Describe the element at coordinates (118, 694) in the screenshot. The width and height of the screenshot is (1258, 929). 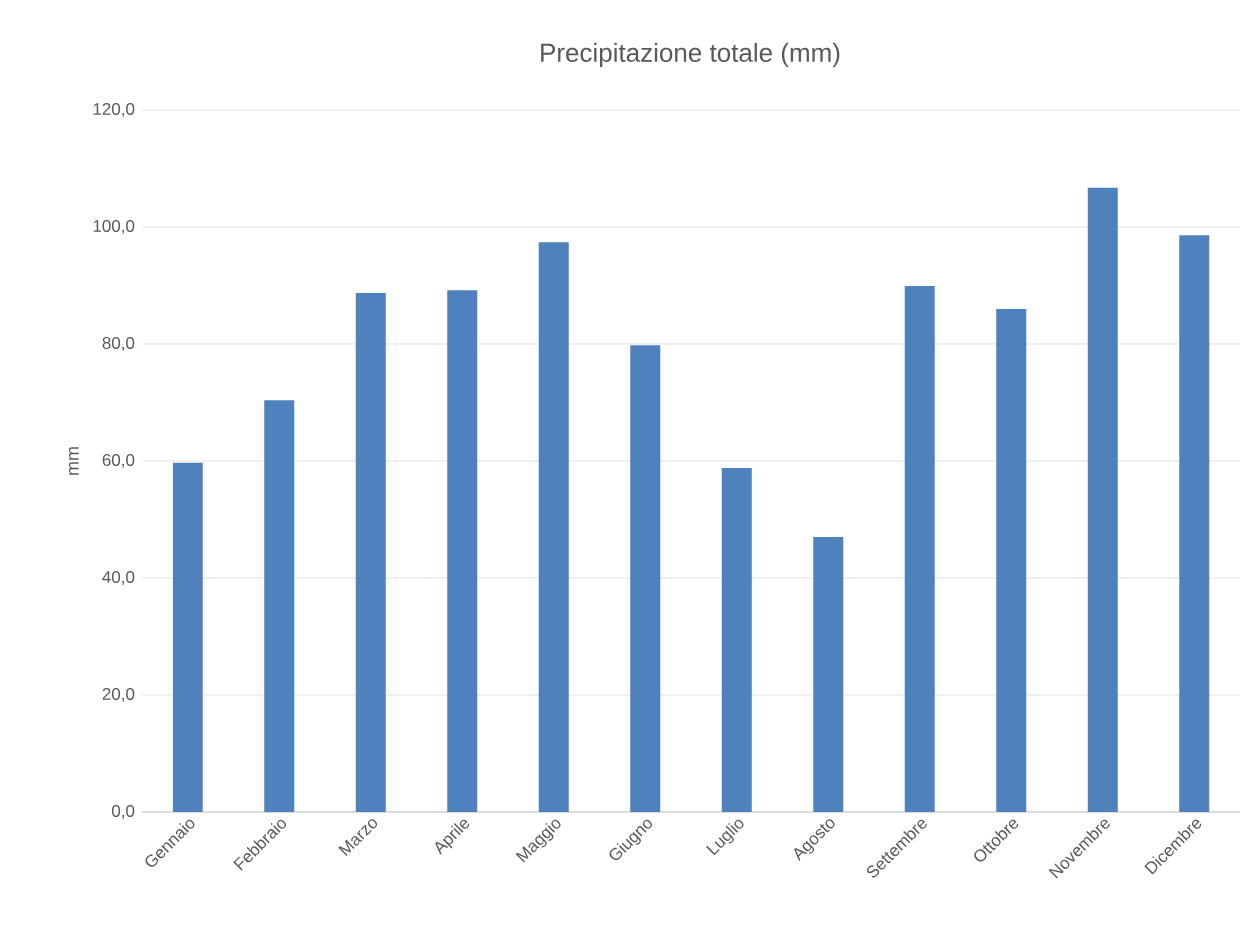
I see `y-tick-label: 20,0` at that location.